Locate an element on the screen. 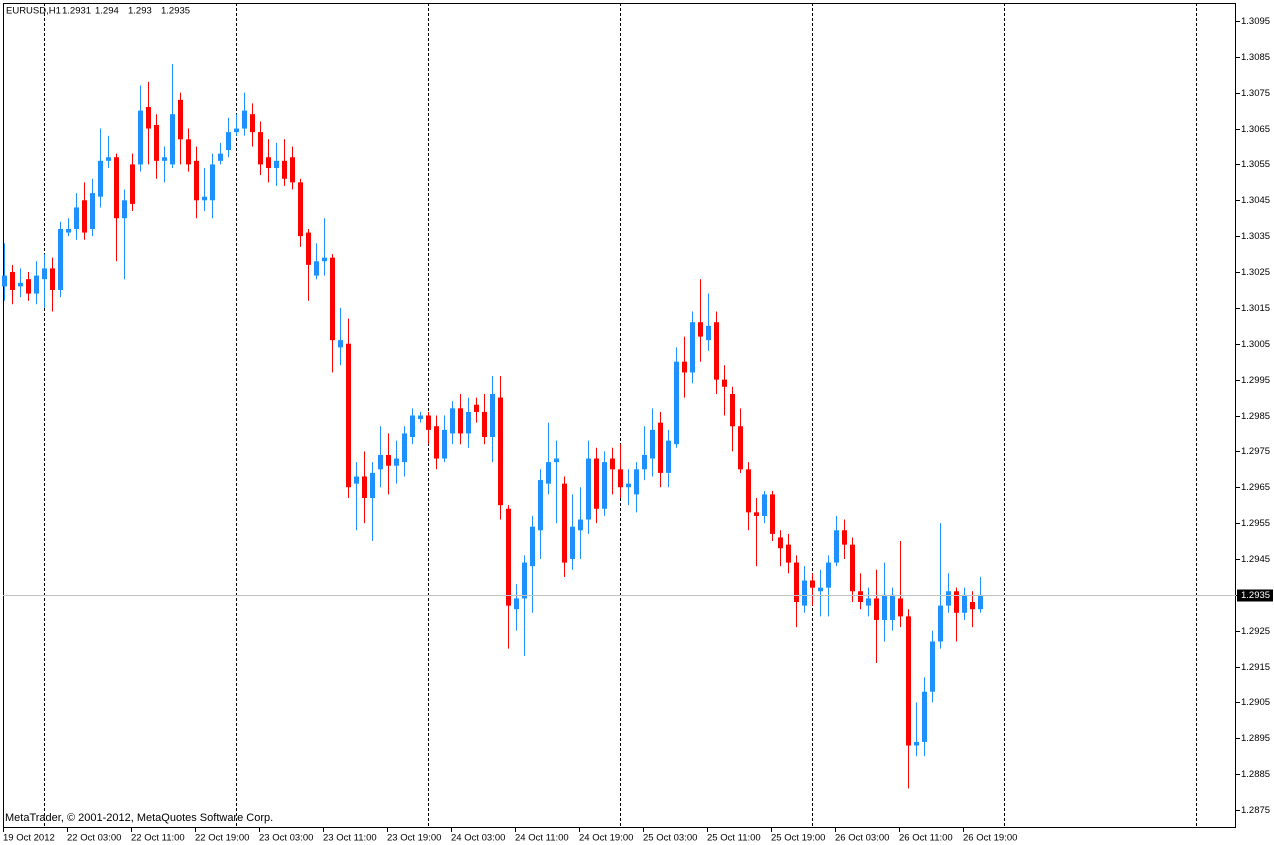 Image resolution: width=1274 pixels, height=845 pixels. x-tick-label: 19 Oct 2012 is located at coordinates (29, 838).